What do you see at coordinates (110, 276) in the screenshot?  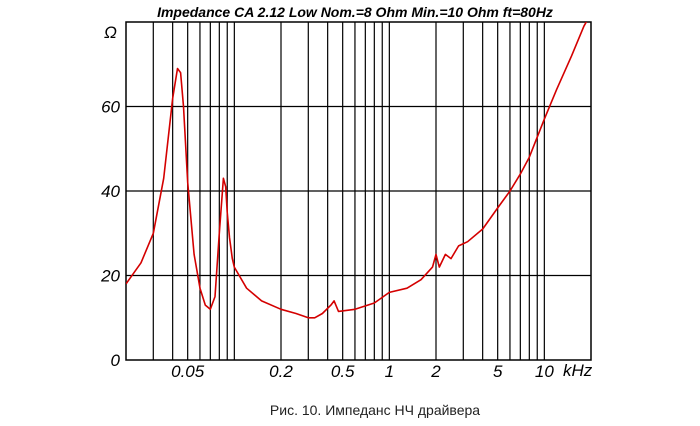 I see `y-tick-label: 20` at bounding box center [110, 276].